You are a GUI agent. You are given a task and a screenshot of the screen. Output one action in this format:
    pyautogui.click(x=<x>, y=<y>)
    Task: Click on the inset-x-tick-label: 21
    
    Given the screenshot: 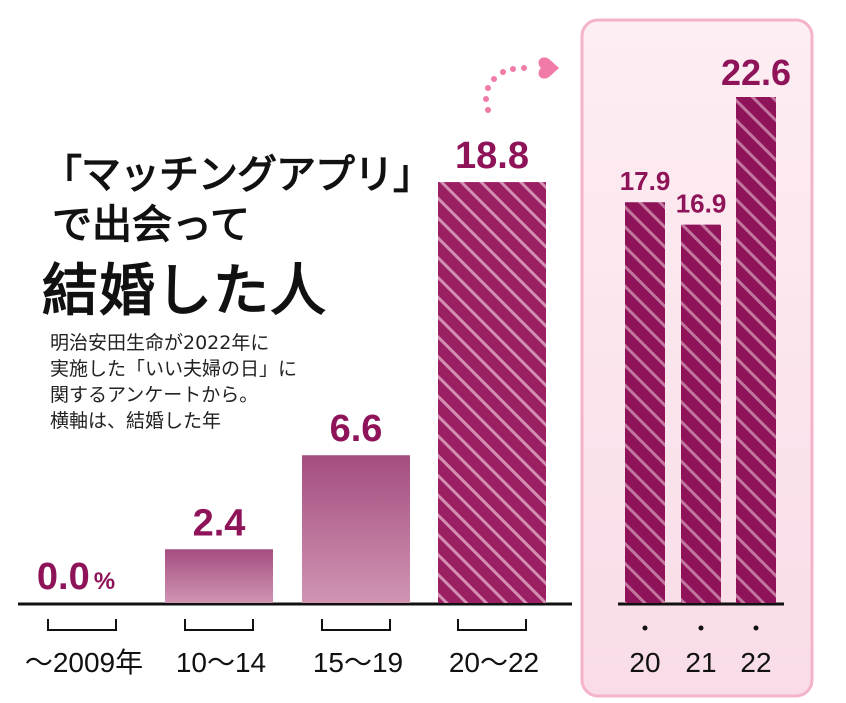 What is the action you would take?
    pyautogui.click(x=700, y=662)
    